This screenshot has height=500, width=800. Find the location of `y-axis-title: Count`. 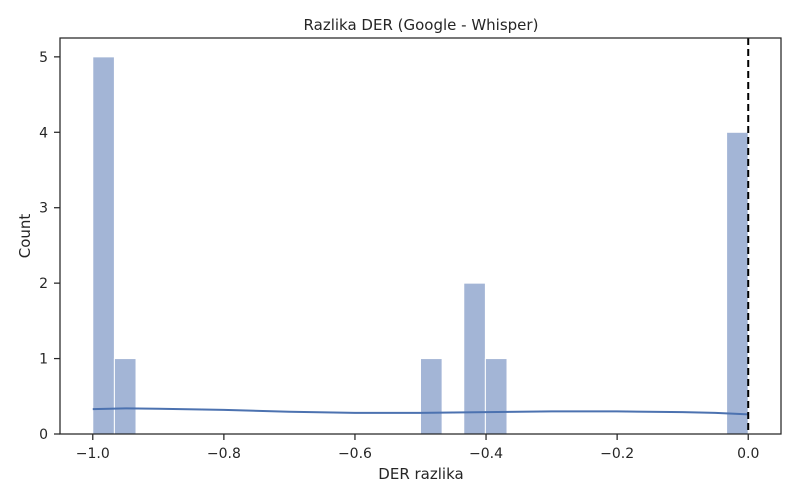

y-axis-title: Count is located at coordinates (25, 236).